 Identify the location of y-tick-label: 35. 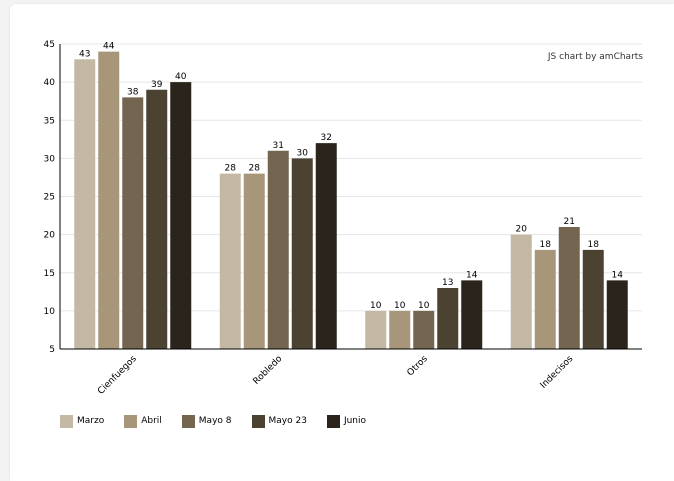
(49, 121).